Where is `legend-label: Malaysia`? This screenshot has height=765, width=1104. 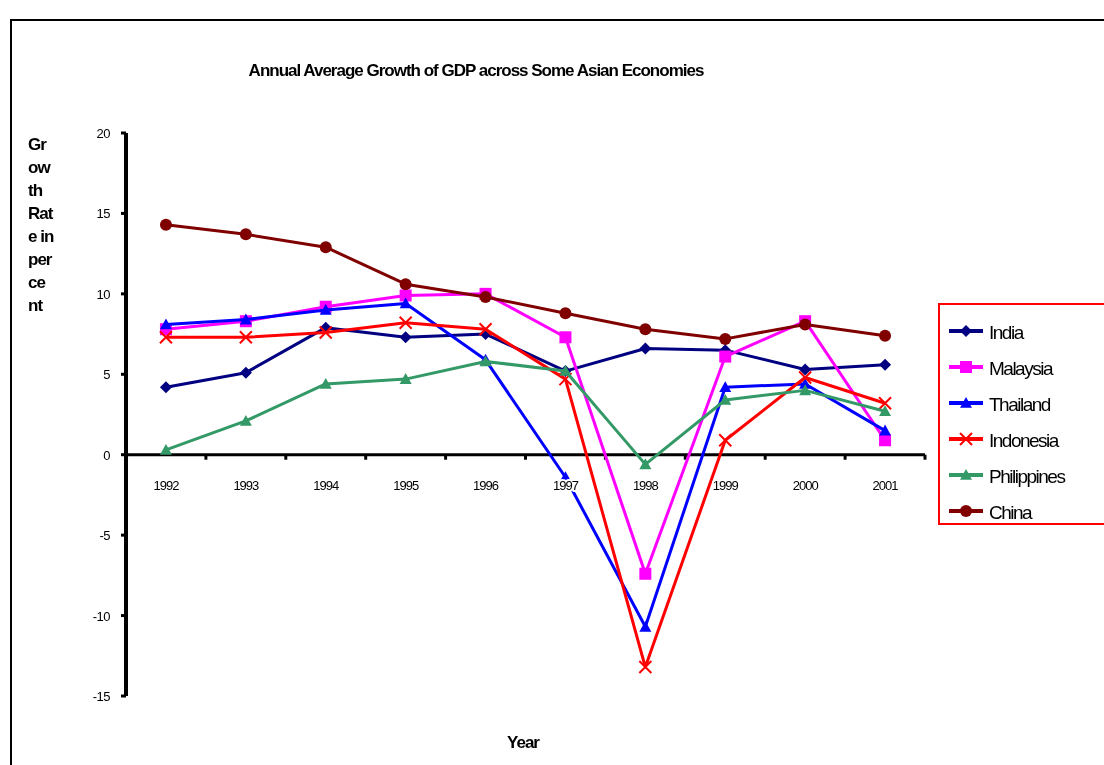
legend-label: Malaysia is located at coordinates (1021, 368).